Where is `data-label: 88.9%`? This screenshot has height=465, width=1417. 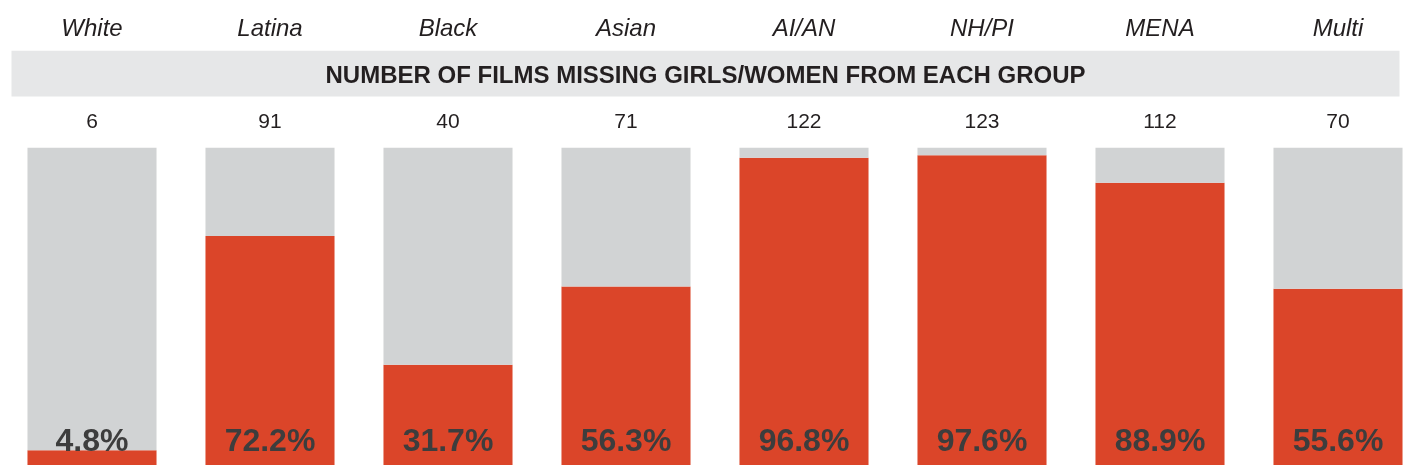
data-label: 88.9% is located at coordinates (1160, 439).